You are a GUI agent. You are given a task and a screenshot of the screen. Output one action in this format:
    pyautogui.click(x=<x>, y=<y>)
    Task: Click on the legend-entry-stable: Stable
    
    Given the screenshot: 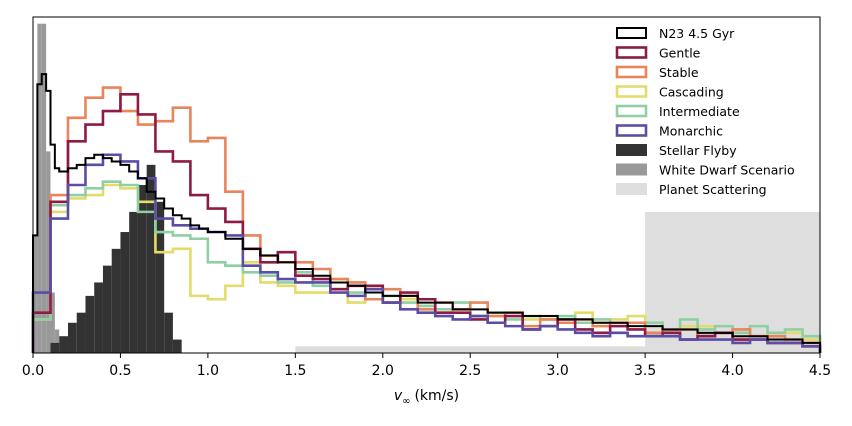 What is the action you would take?
    pyautogui.click(x=657, y=72)
    